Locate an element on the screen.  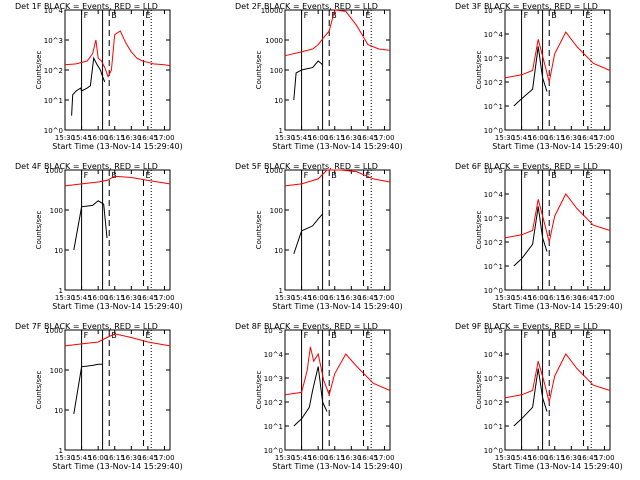
y-tick-label: 100 is located at coordinates (276, 71).